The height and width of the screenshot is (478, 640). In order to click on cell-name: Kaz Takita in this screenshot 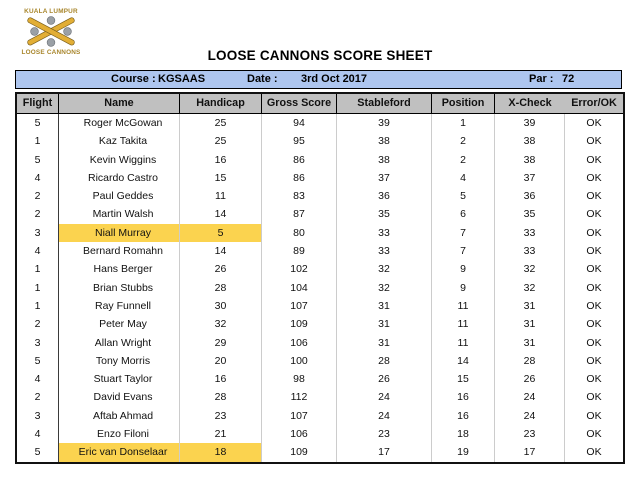, I will do `click(119, 141)`.